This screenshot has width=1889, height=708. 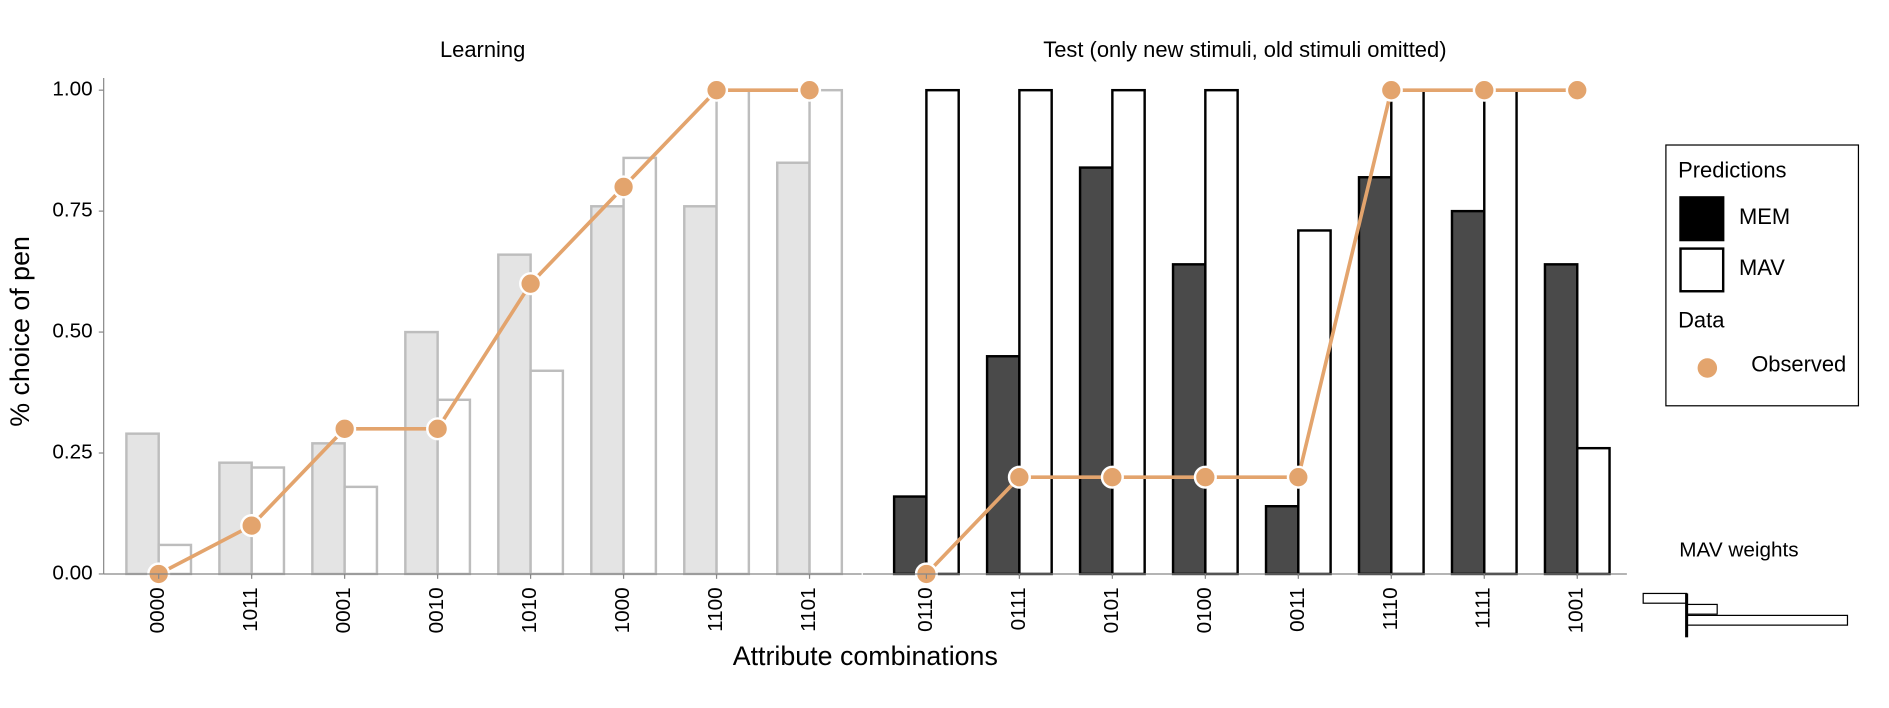 What do you see at coordinates (1707, 368) in the screenshot?
I see `legend-marker` at bounding box center [1707, 368].